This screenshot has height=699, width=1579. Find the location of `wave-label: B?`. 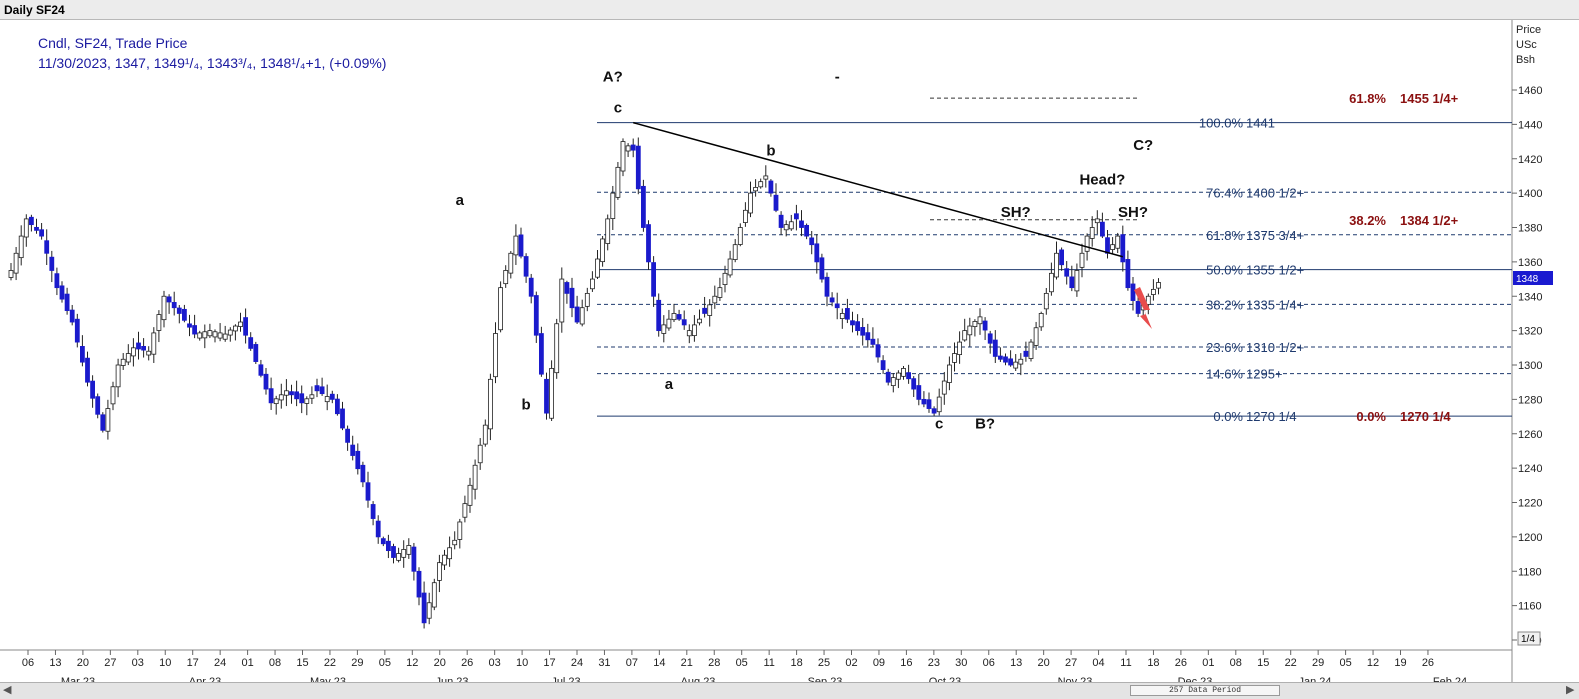

wave-label: B? is located at coordinates (985, 424).